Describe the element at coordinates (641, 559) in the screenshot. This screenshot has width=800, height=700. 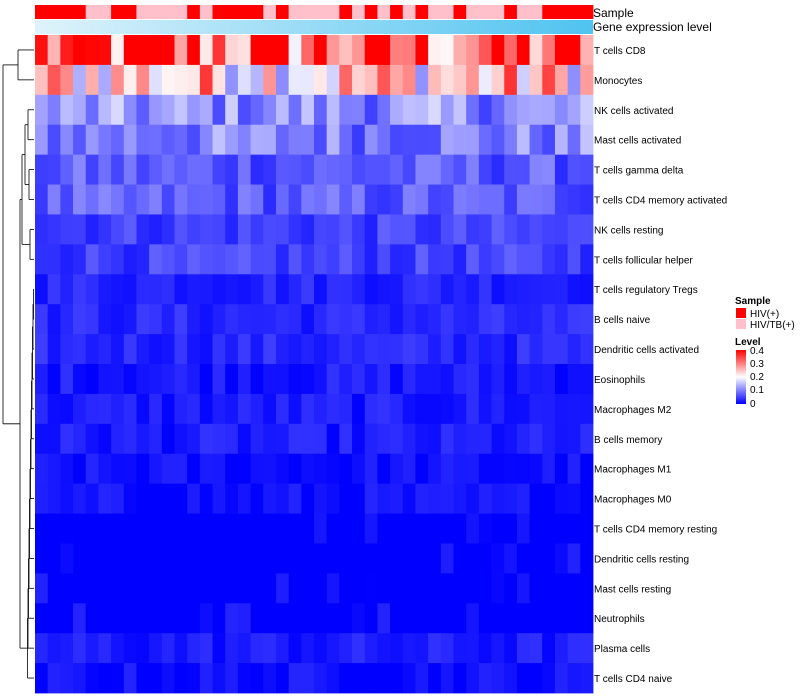
I see `row-label: Dendritic cells resting` at that location.